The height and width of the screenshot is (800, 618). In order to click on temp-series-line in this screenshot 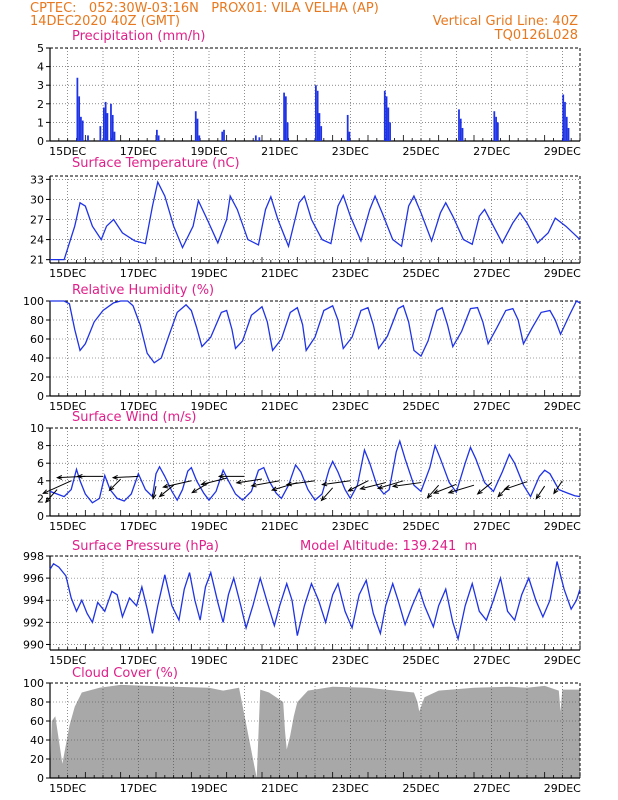, I will do `click(315, 220)`.